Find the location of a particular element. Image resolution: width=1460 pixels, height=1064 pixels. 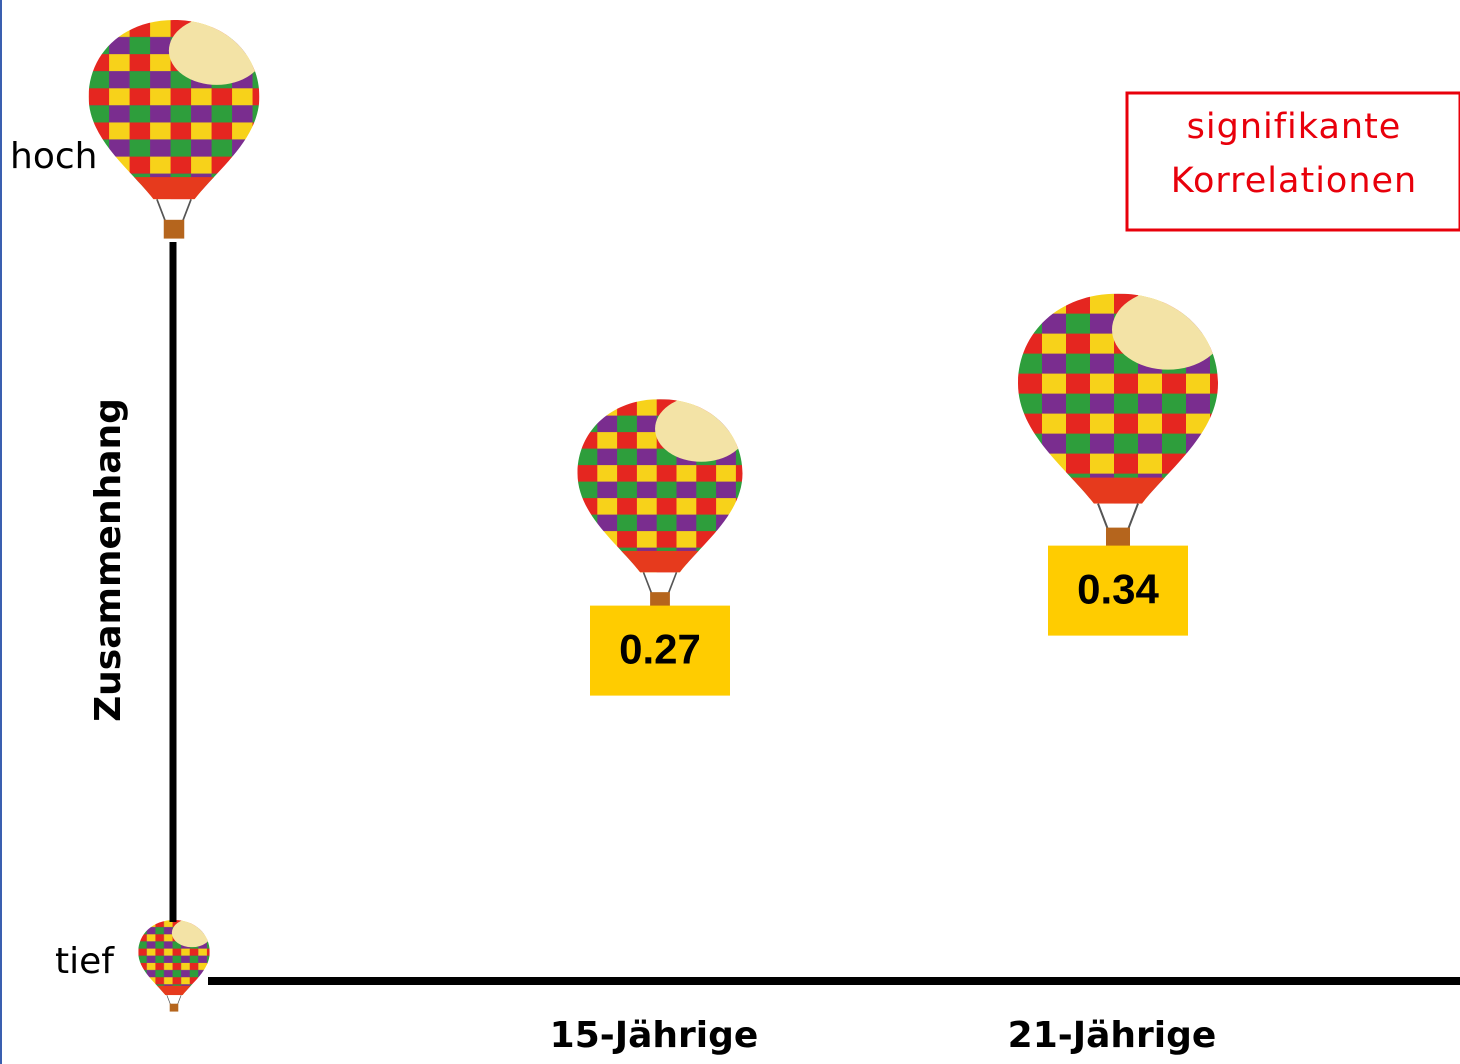

value-label: 0.27 is located at coordinates (660, 649).